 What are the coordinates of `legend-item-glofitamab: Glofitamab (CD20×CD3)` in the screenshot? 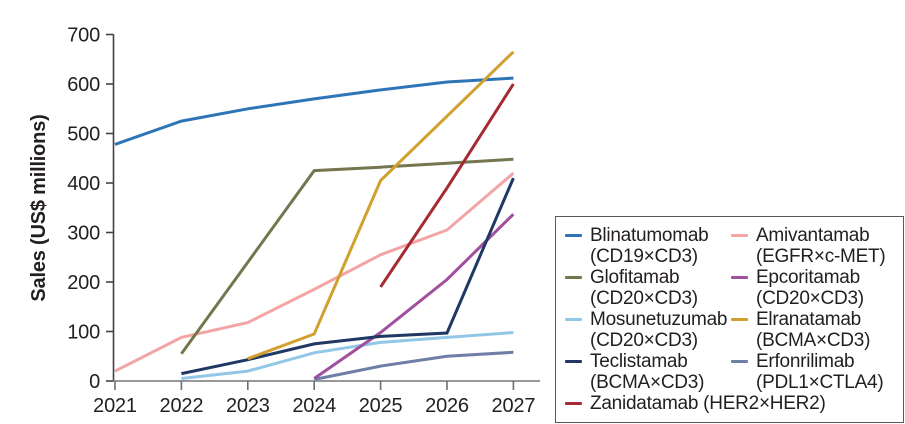 It's located at (648, 288).